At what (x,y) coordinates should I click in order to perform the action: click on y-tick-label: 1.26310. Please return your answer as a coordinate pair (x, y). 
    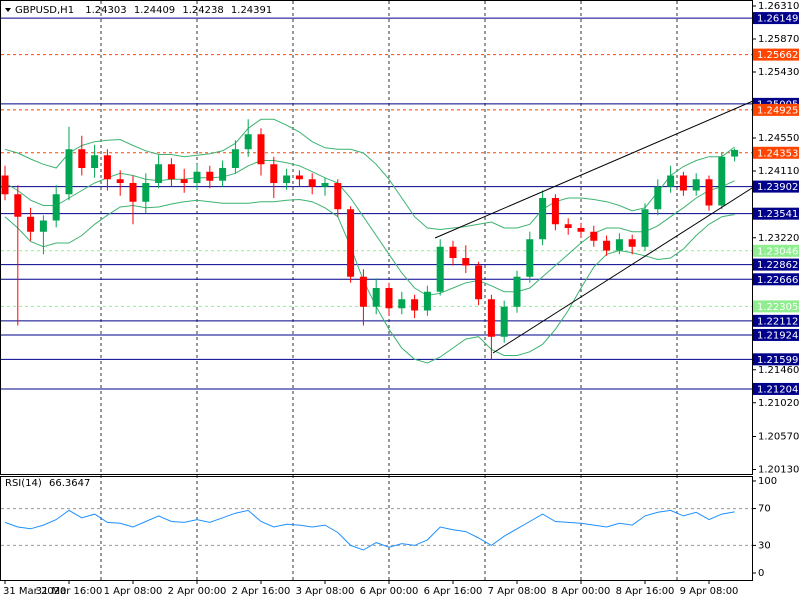
    Looking at the image, I should click on (778, 6).